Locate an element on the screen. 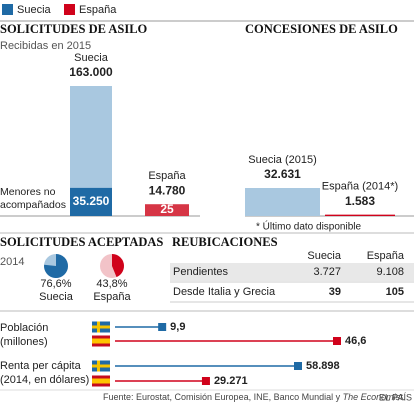  value-label: 163.000 is located at coordinates (91, 72).